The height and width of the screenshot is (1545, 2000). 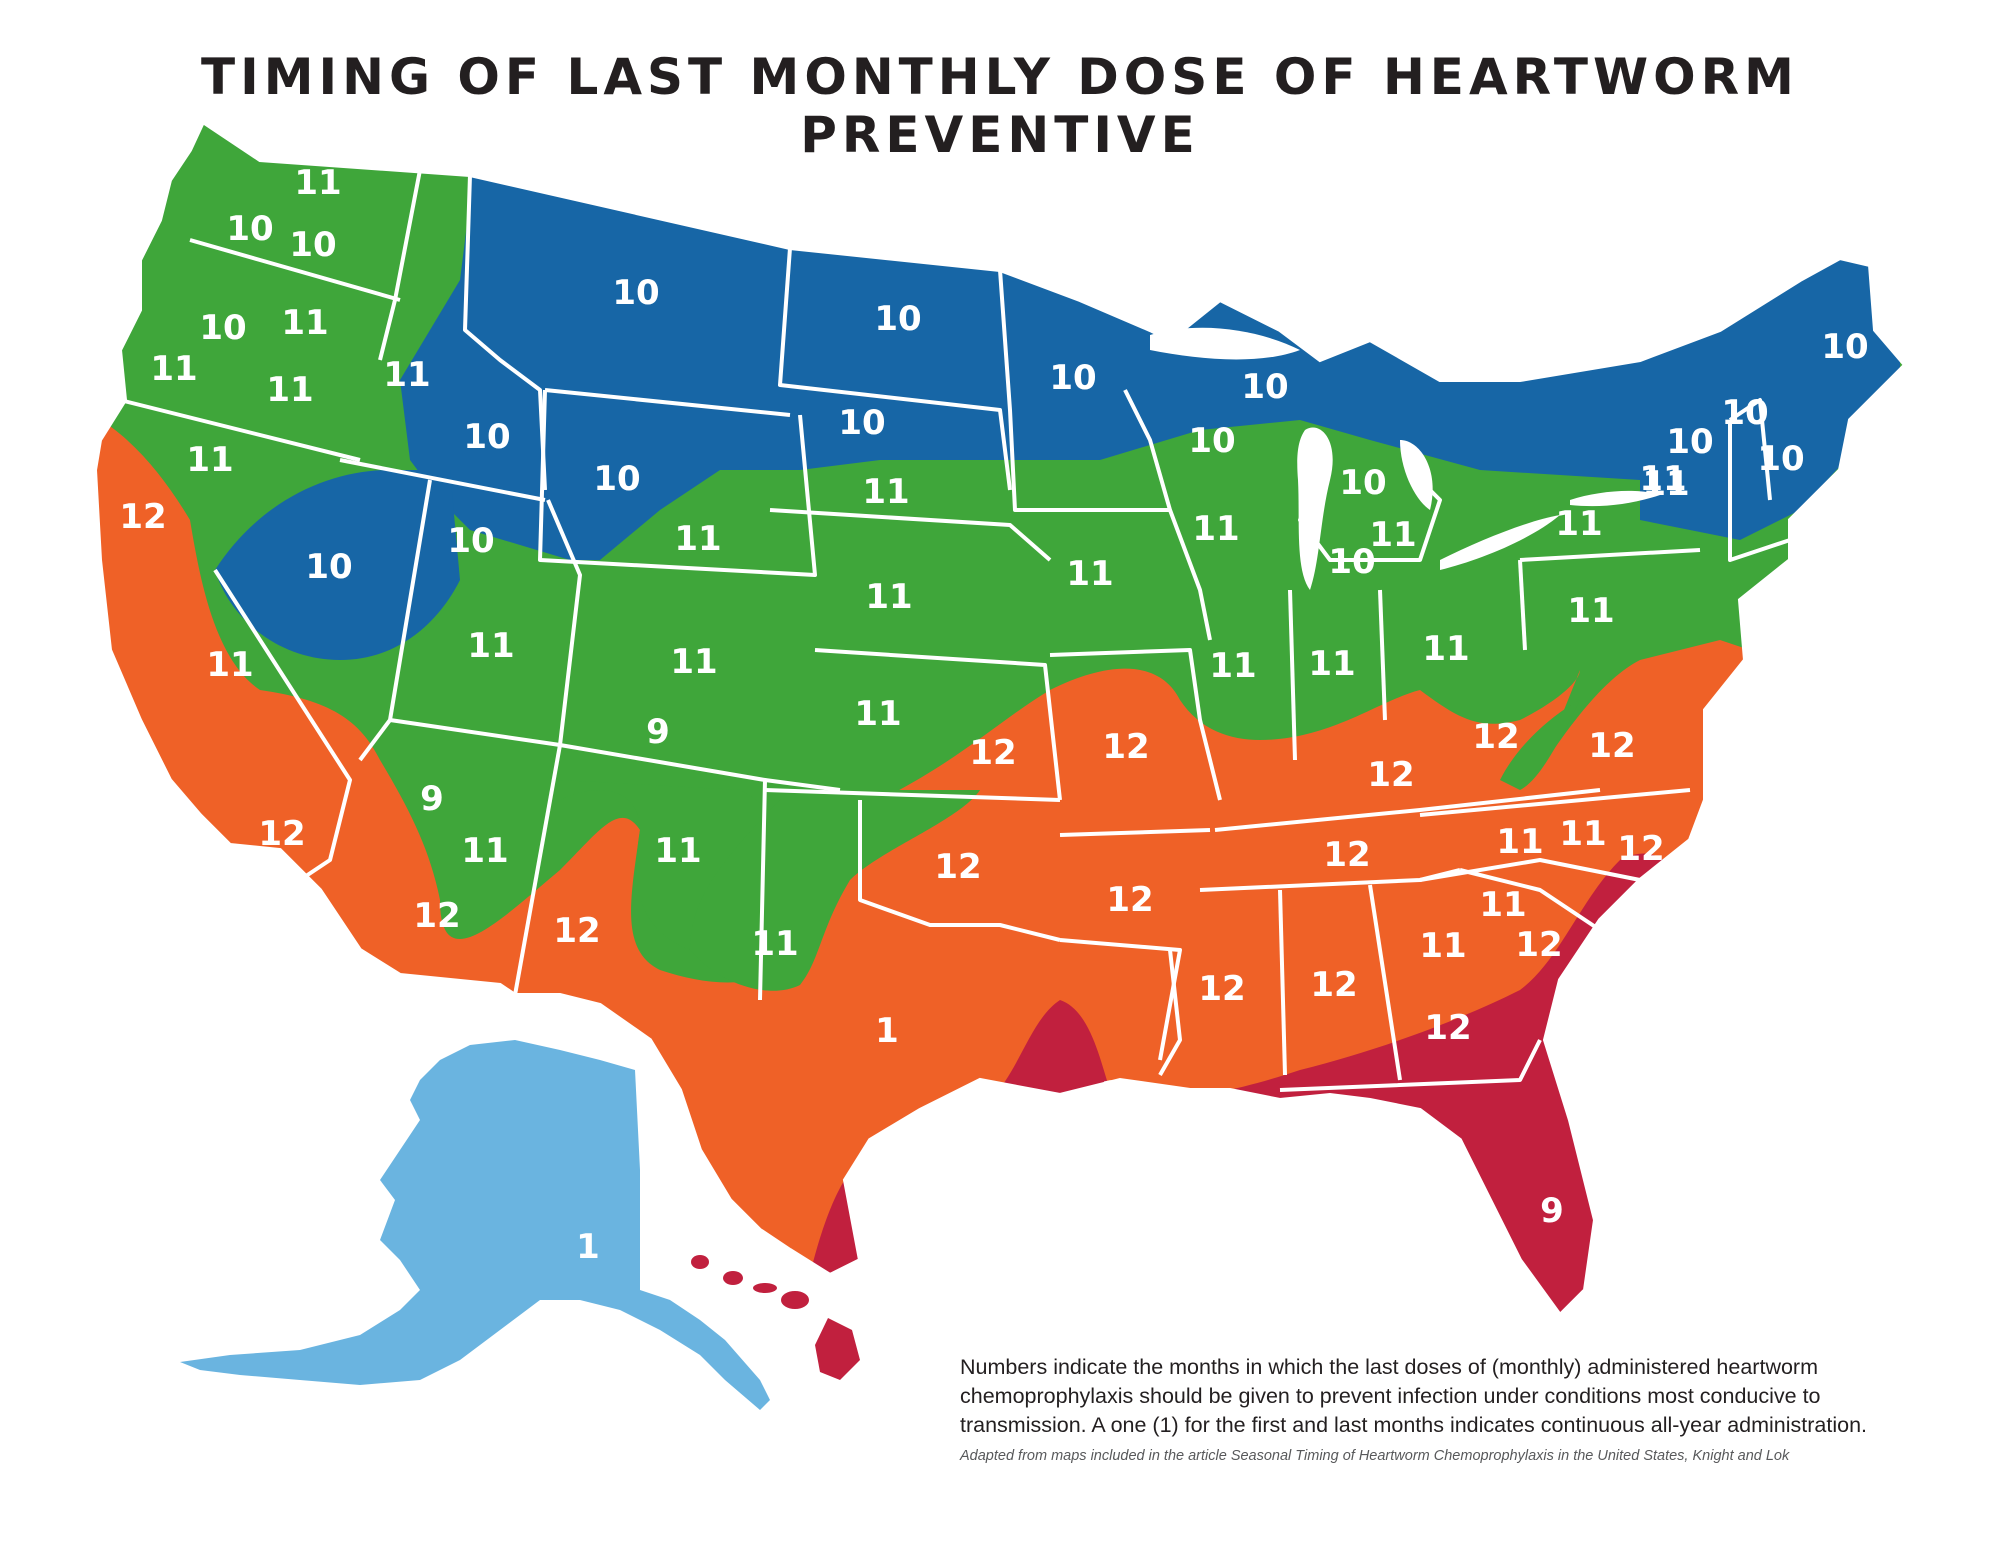 What do you see at coordinates (1615, 498) in the screenshot?
I see `lake-ontario` at bounding box center [1615, 498].